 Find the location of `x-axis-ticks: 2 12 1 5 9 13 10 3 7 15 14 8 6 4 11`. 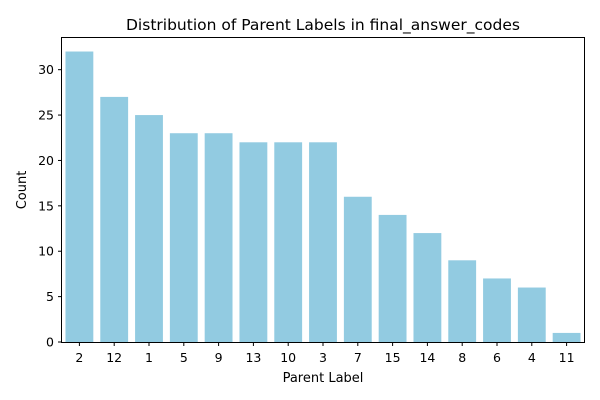

x-axis-ticks: 2 12 1 5 9 13 10 3 7 15 14 8 6 4 11 is located at coordinates (325, 353).